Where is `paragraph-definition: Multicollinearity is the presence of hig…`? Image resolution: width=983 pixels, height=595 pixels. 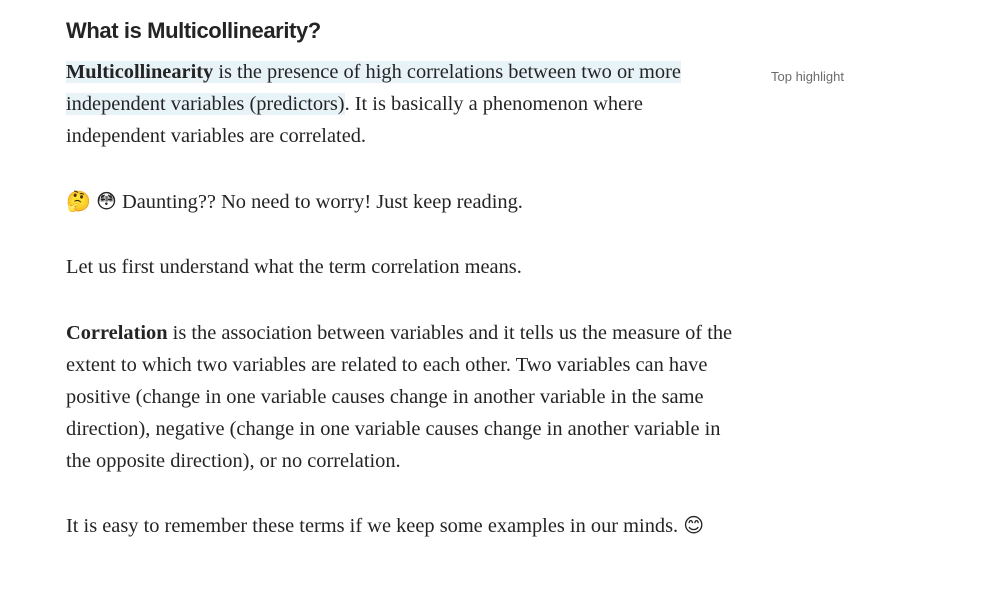
paragraph-definition: Multicollinearity is the presence of hig… is located at coordinates (404, 104).